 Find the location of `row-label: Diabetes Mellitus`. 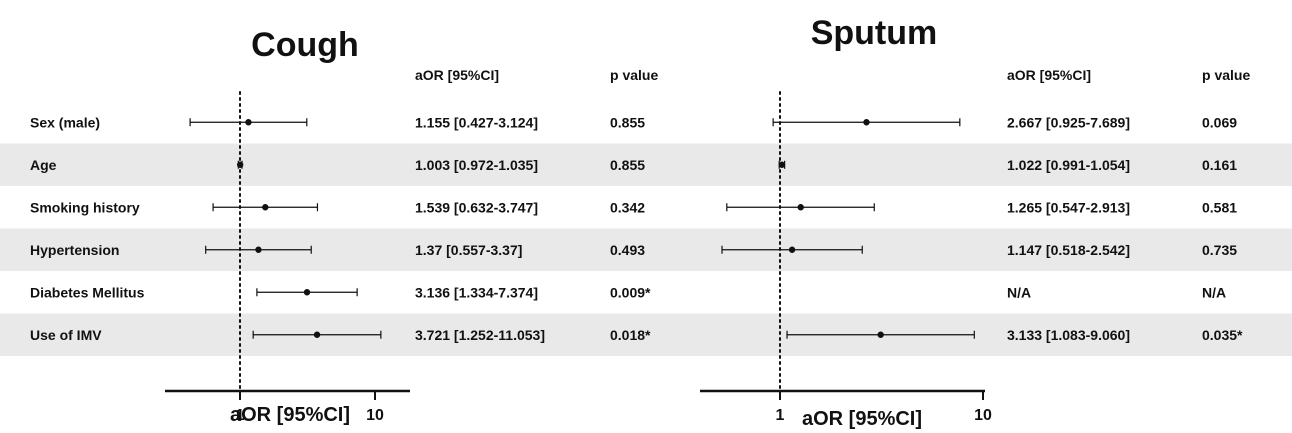

row-label: Diabetes Mellitus is located at coordinates (87, 292).